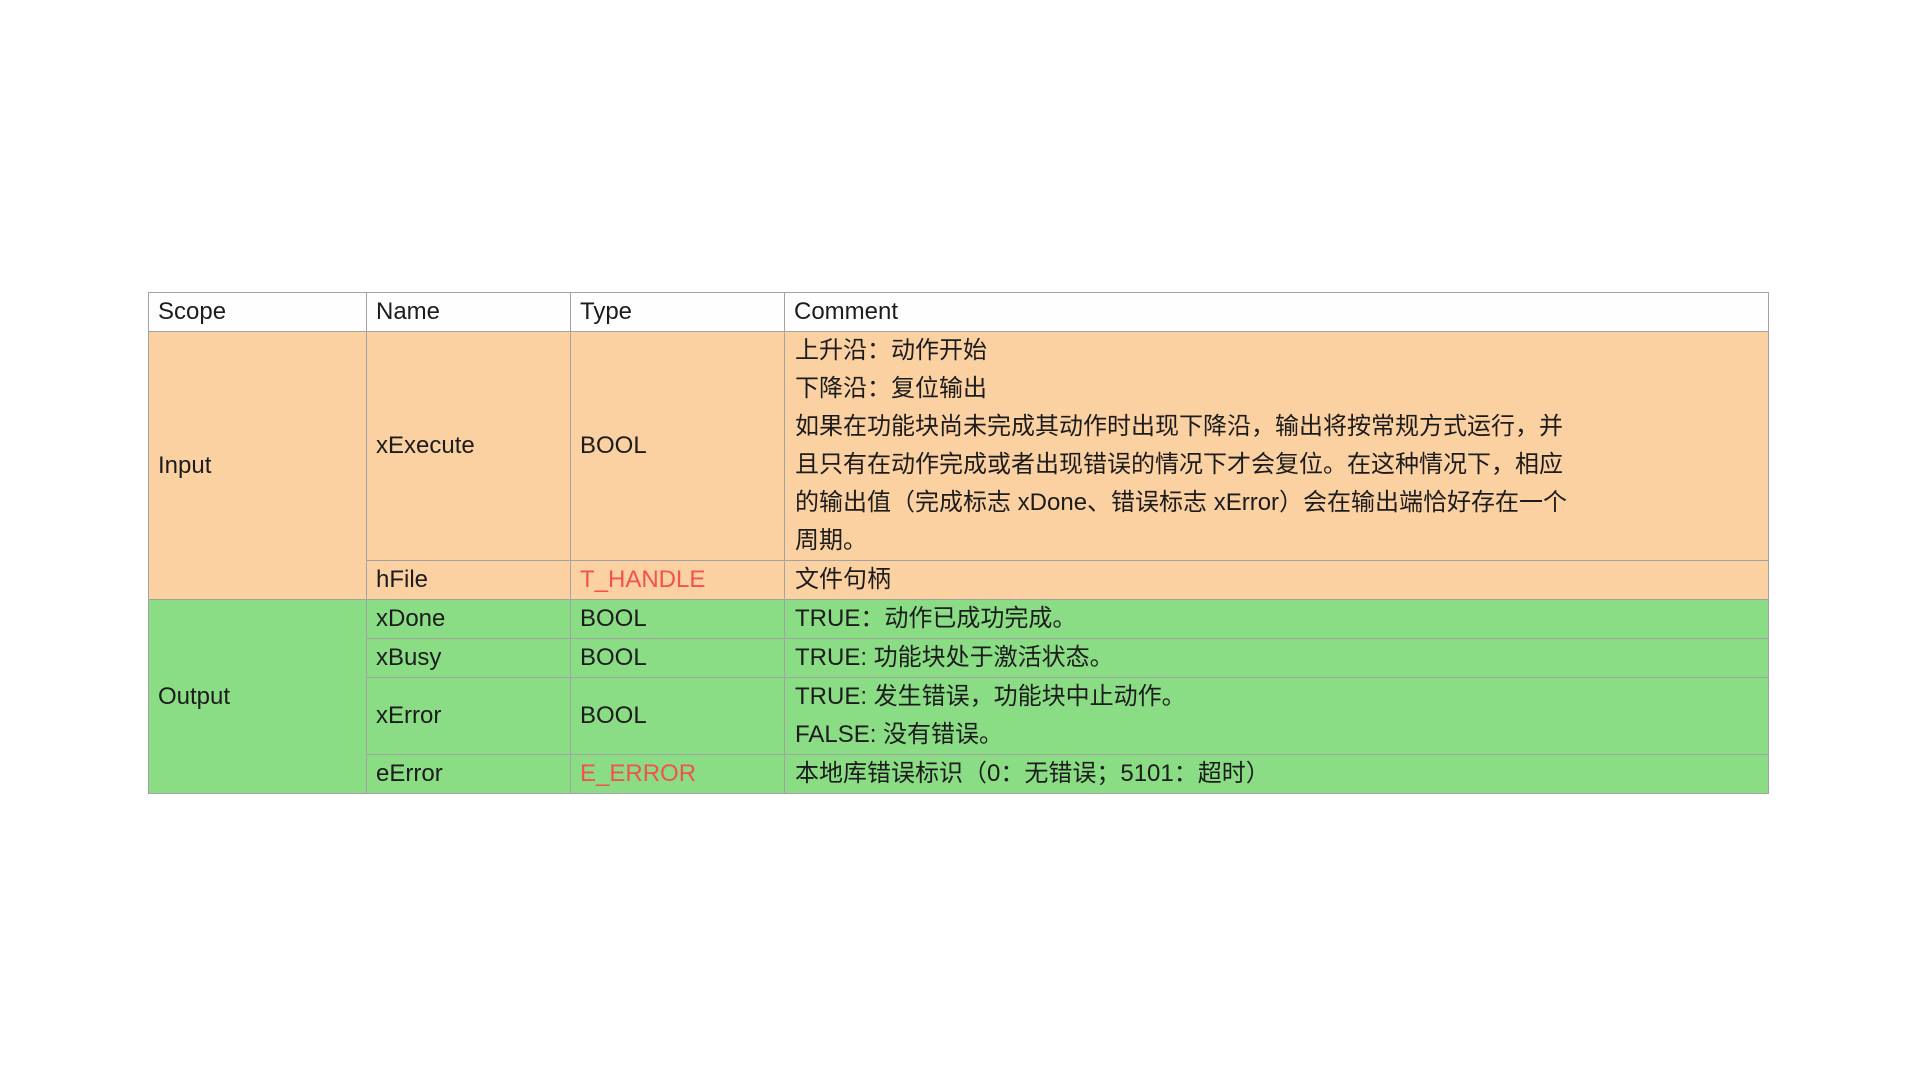  What do you see at coordinates (677, 716) in the screenshot?
I see `type-cell-xerror: BOOL` at bounding box center [677, 716].